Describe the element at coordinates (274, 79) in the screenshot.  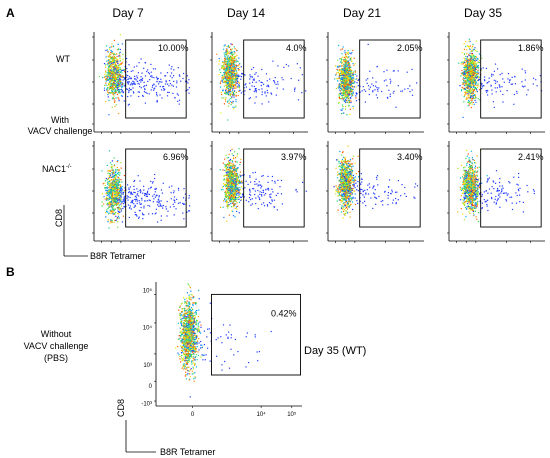
I see `plot-r1-c2-gate` at that location.